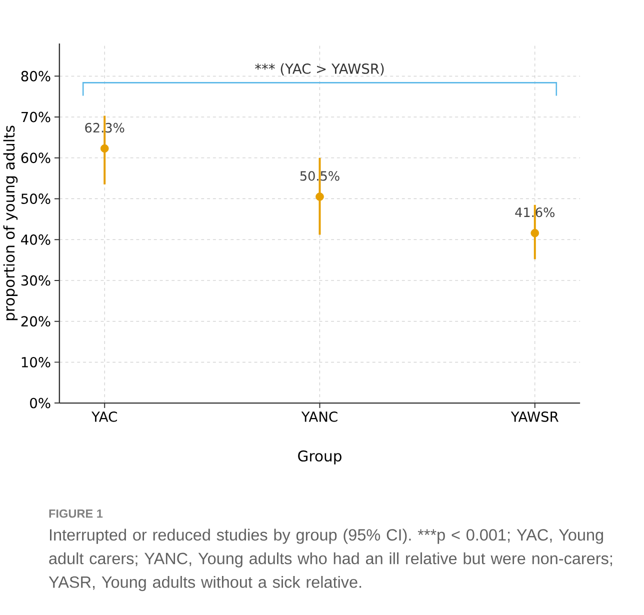  I want to click on y-tick-label: 0%, so click(40, 403).